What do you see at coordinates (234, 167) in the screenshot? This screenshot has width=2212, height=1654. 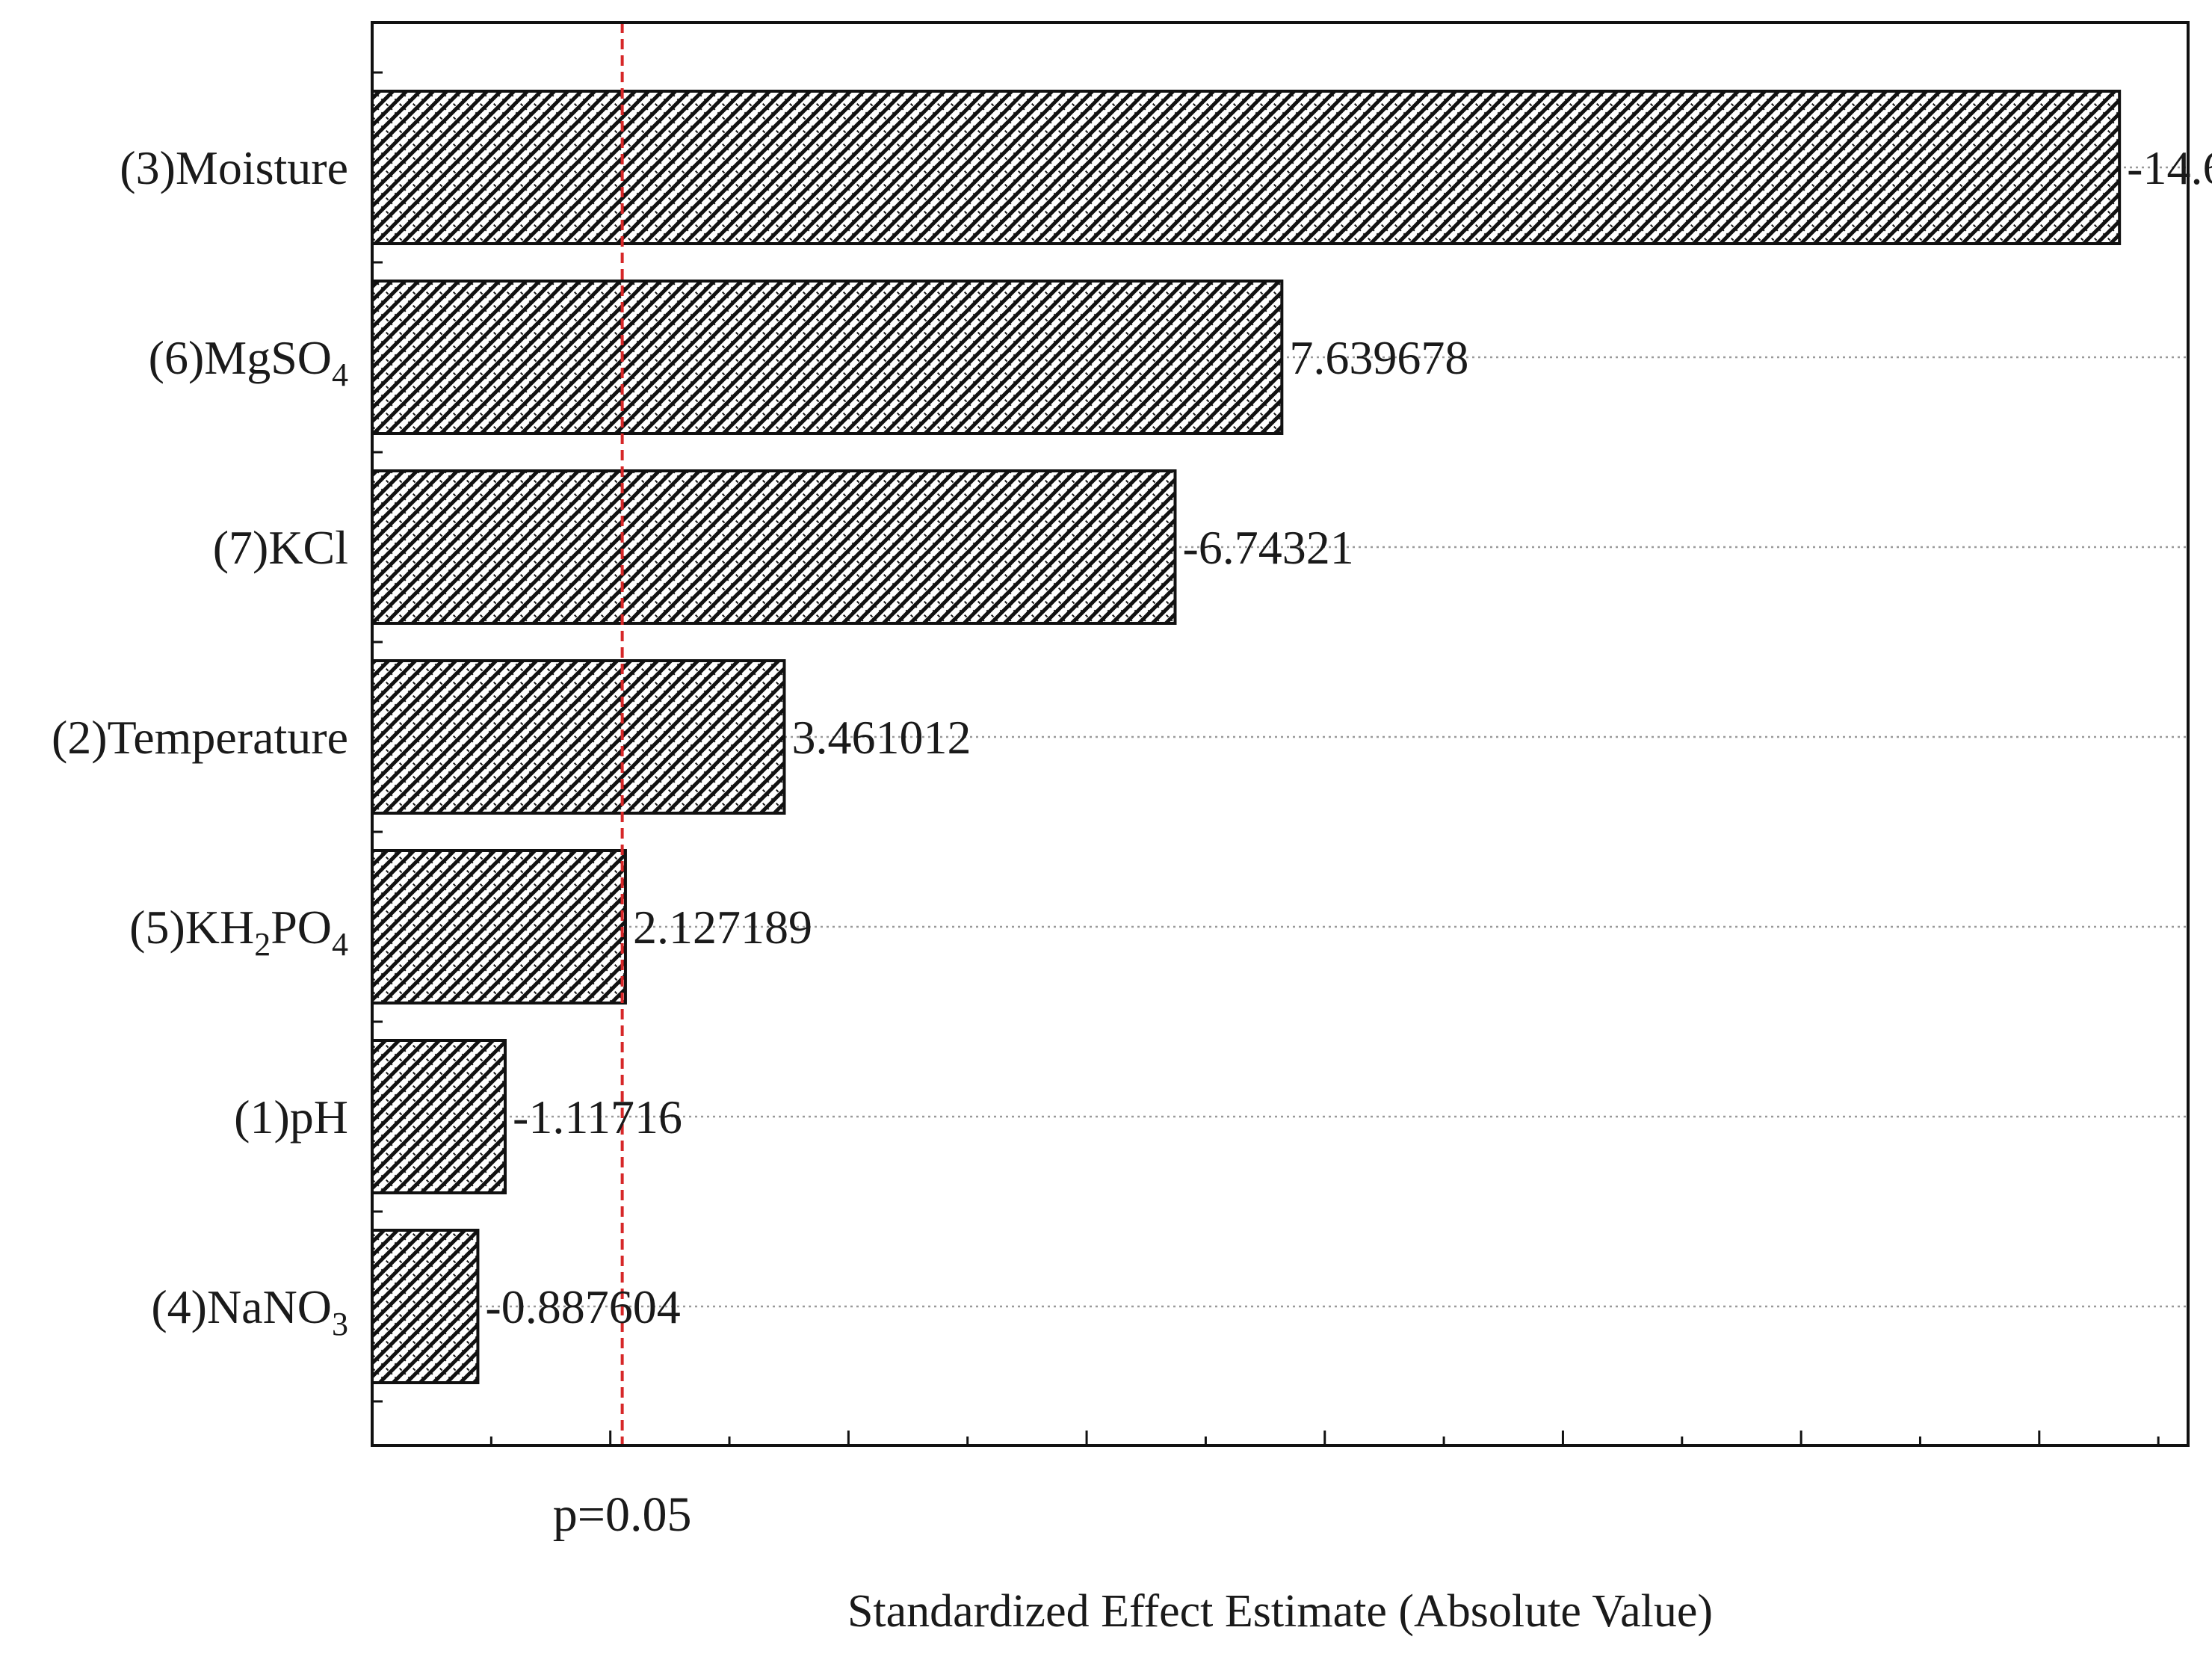 I see `category-label: (3)Moisture` at bounding box center [234, 167].